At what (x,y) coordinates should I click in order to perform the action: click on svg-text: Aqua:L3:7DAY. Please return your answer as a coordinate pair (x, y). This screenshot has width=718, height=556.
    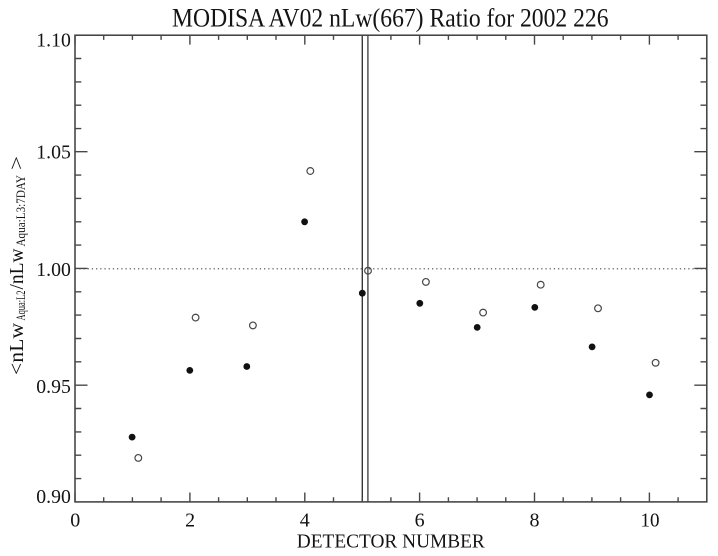
    Looking at the image, I should click on (21, 211).